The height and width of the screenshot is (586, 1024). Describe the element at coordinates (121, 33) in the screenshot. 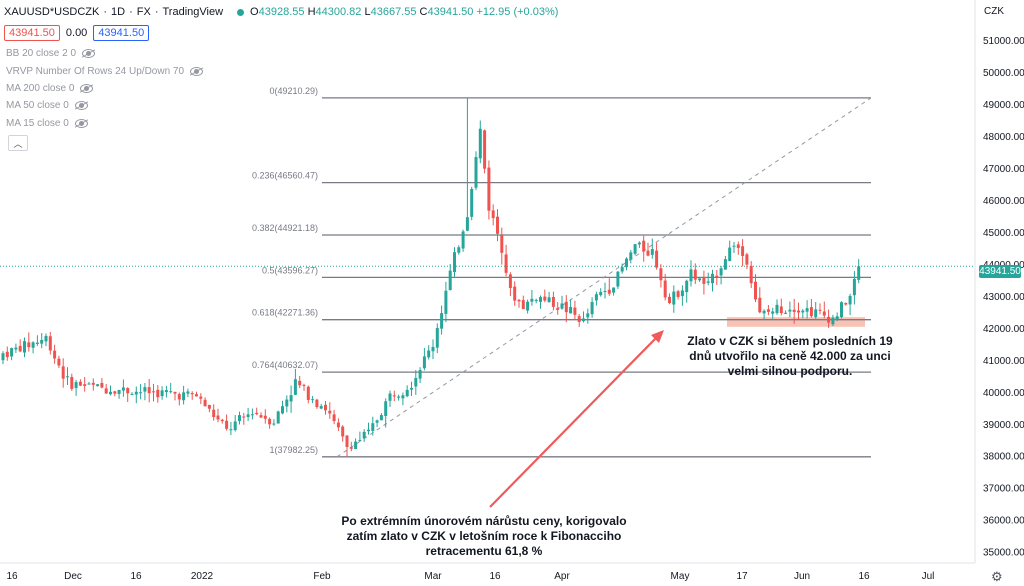

I see `buy-button: 43941.50` at that location.